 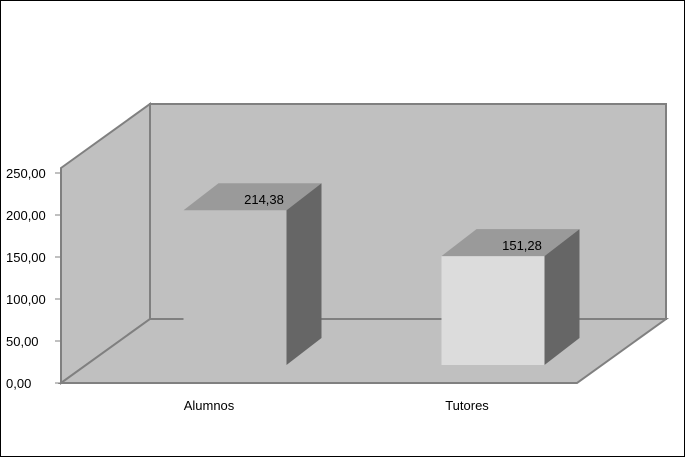 I want to click on y-tick-label: 200,00, so click(x=26, y=215).